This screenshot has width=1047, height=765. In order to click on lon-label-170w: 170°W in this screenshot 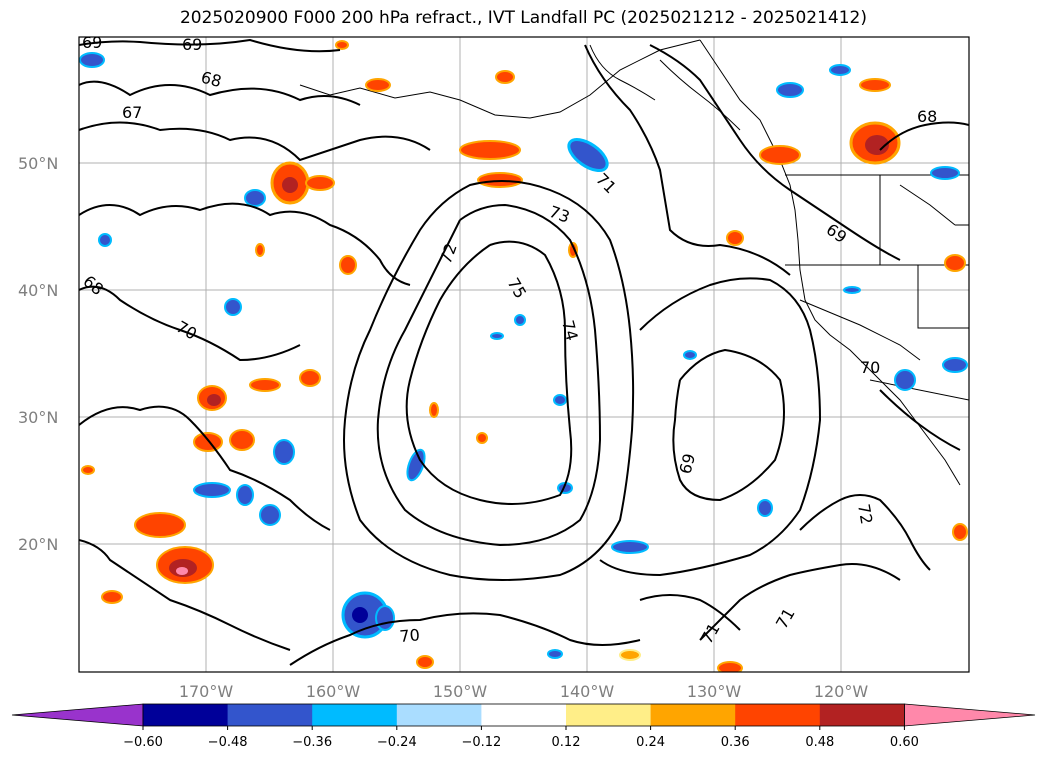, I will do `click(206, 691)`.